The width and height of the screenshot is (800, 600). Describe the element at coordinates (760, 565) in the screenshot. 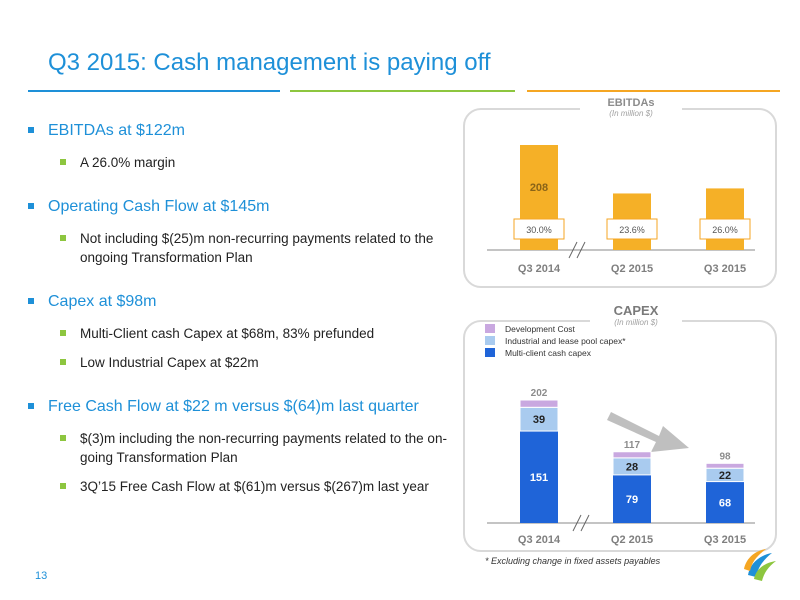

I see `company-logo` at that location.